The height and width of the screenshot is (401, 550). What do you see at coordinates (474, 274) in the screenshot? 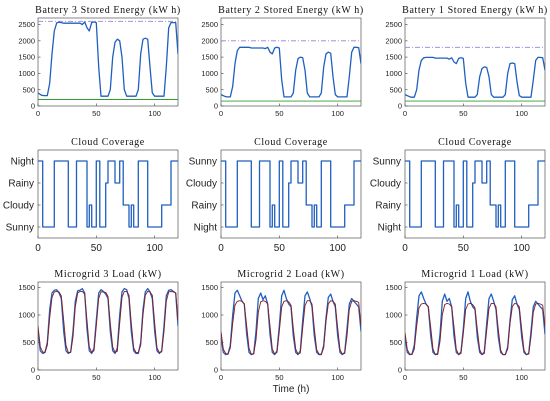
I see `panel-title: Microgrid 1 Load (kW)` at bounding box center [474, 274].